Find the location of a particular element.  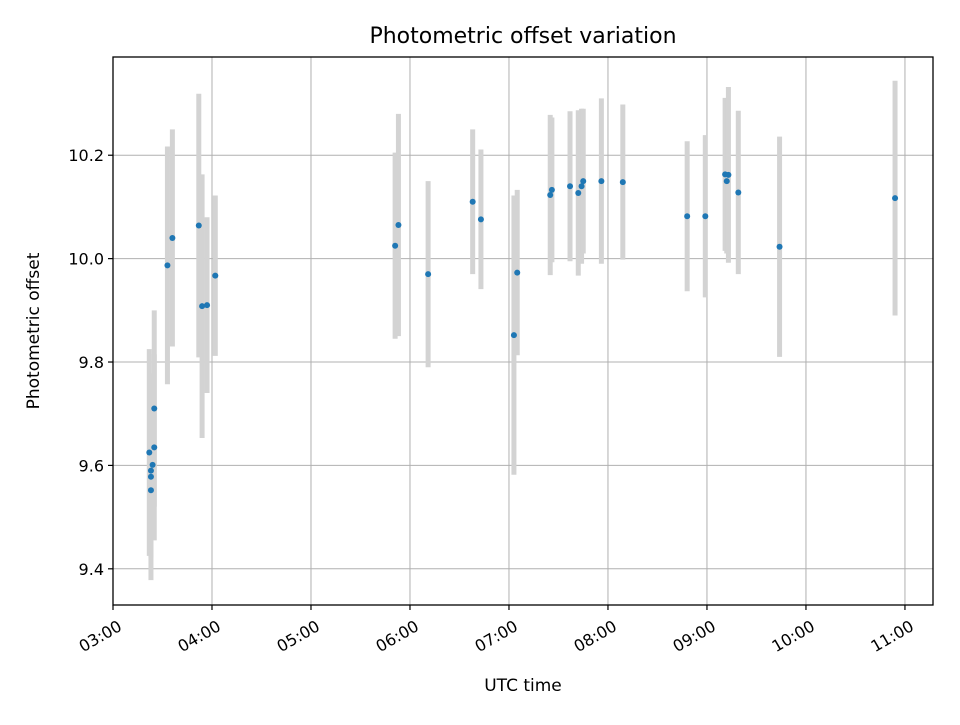

y-axis-label: Photometric offset is located at coordinates (34, 330).